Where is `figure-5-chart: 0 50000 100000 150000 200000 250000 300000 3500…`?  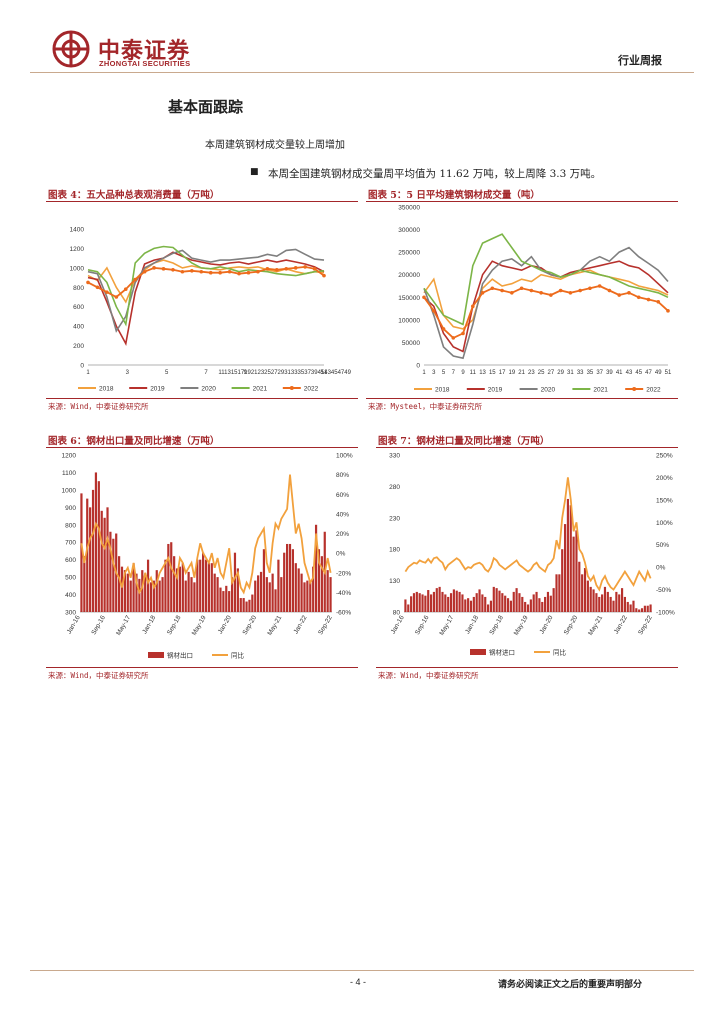
figure-5-chart: 0 50000 100000 150000 200000 250000 300000 3500… is located at coordinates (535, 299).